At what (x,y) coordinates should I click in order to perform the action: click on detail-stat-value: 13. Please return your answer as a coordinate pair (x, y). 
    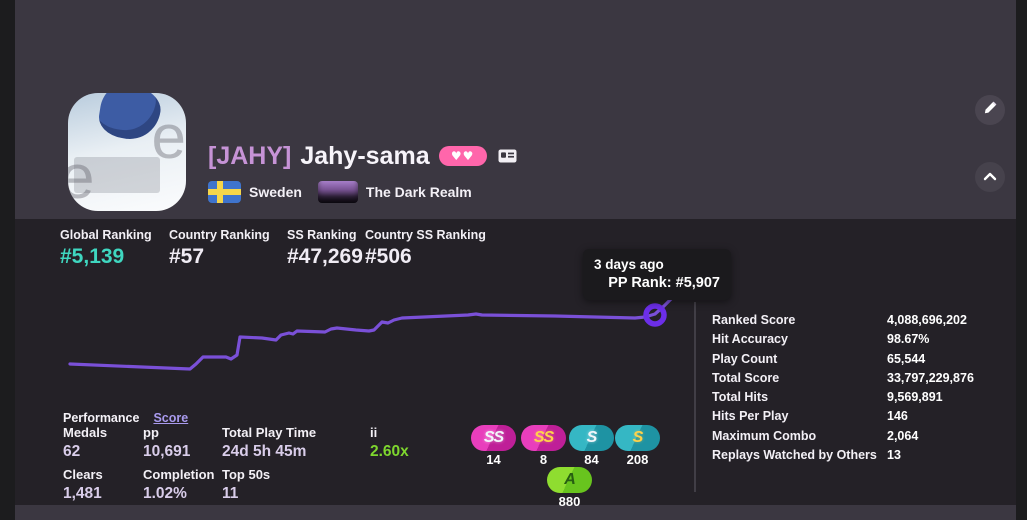
    Looking at the image, I should click on (894, 455).